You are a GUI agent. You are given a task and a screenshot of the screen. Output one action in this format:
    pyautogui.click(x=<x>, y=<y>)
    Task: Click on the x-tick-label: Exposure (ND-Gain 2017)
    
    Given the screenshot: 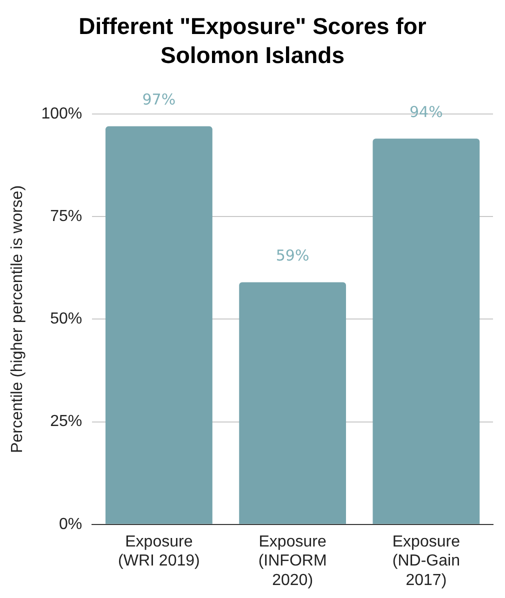 What is the action you would take?
    pyautogui.click(x=426, y=561)
    